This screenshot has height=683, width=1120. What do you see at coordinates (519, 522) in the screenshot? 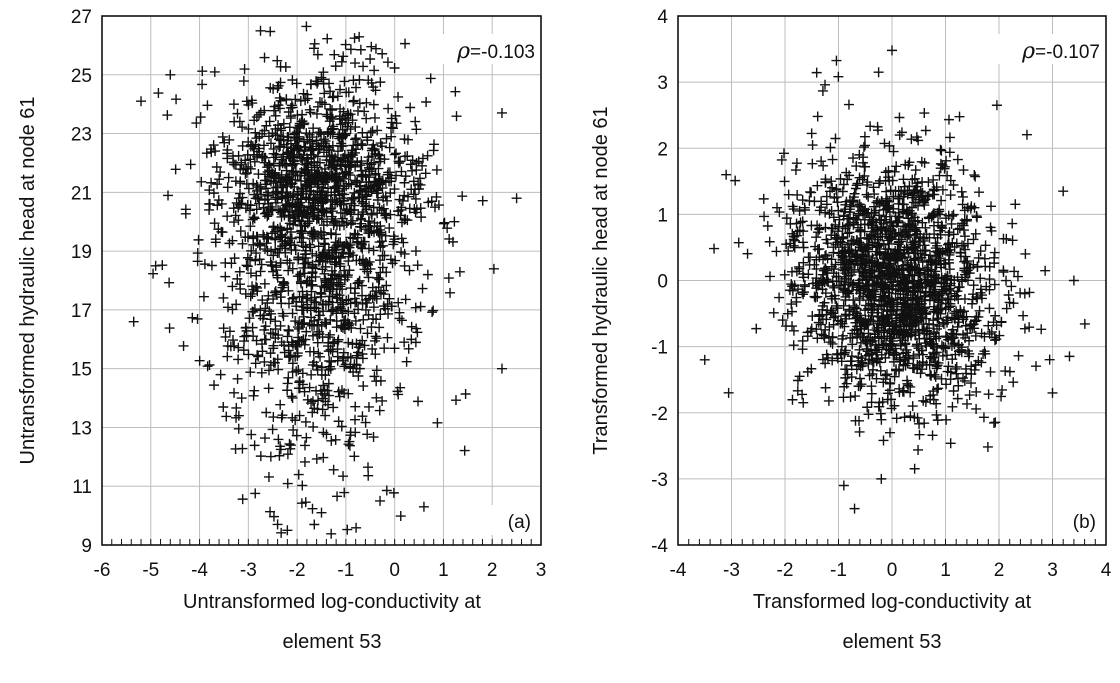
I see `panel-label: (a)` at bounding box center [519, 522].